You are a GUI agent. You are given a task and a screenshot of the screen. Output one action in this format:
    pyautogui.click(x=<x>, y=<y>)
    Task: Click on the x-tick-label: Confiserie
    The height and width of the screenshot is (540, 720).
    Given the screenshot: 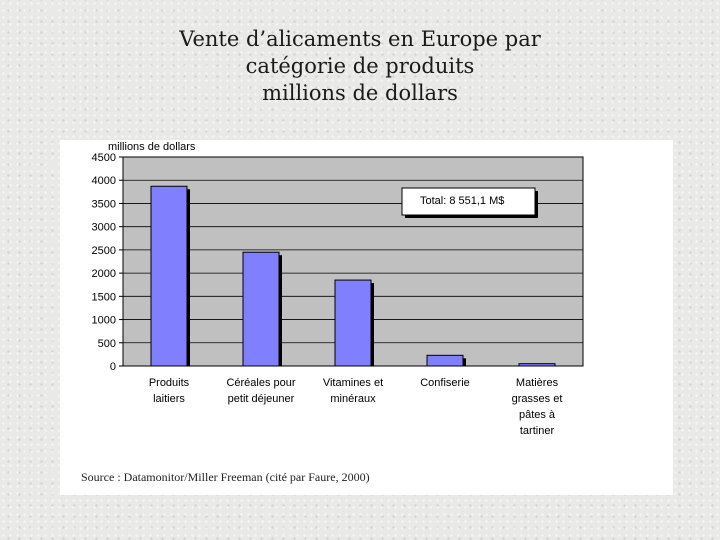 What is the action you would take?
    pyautogui.click(x=445, y=383)
    